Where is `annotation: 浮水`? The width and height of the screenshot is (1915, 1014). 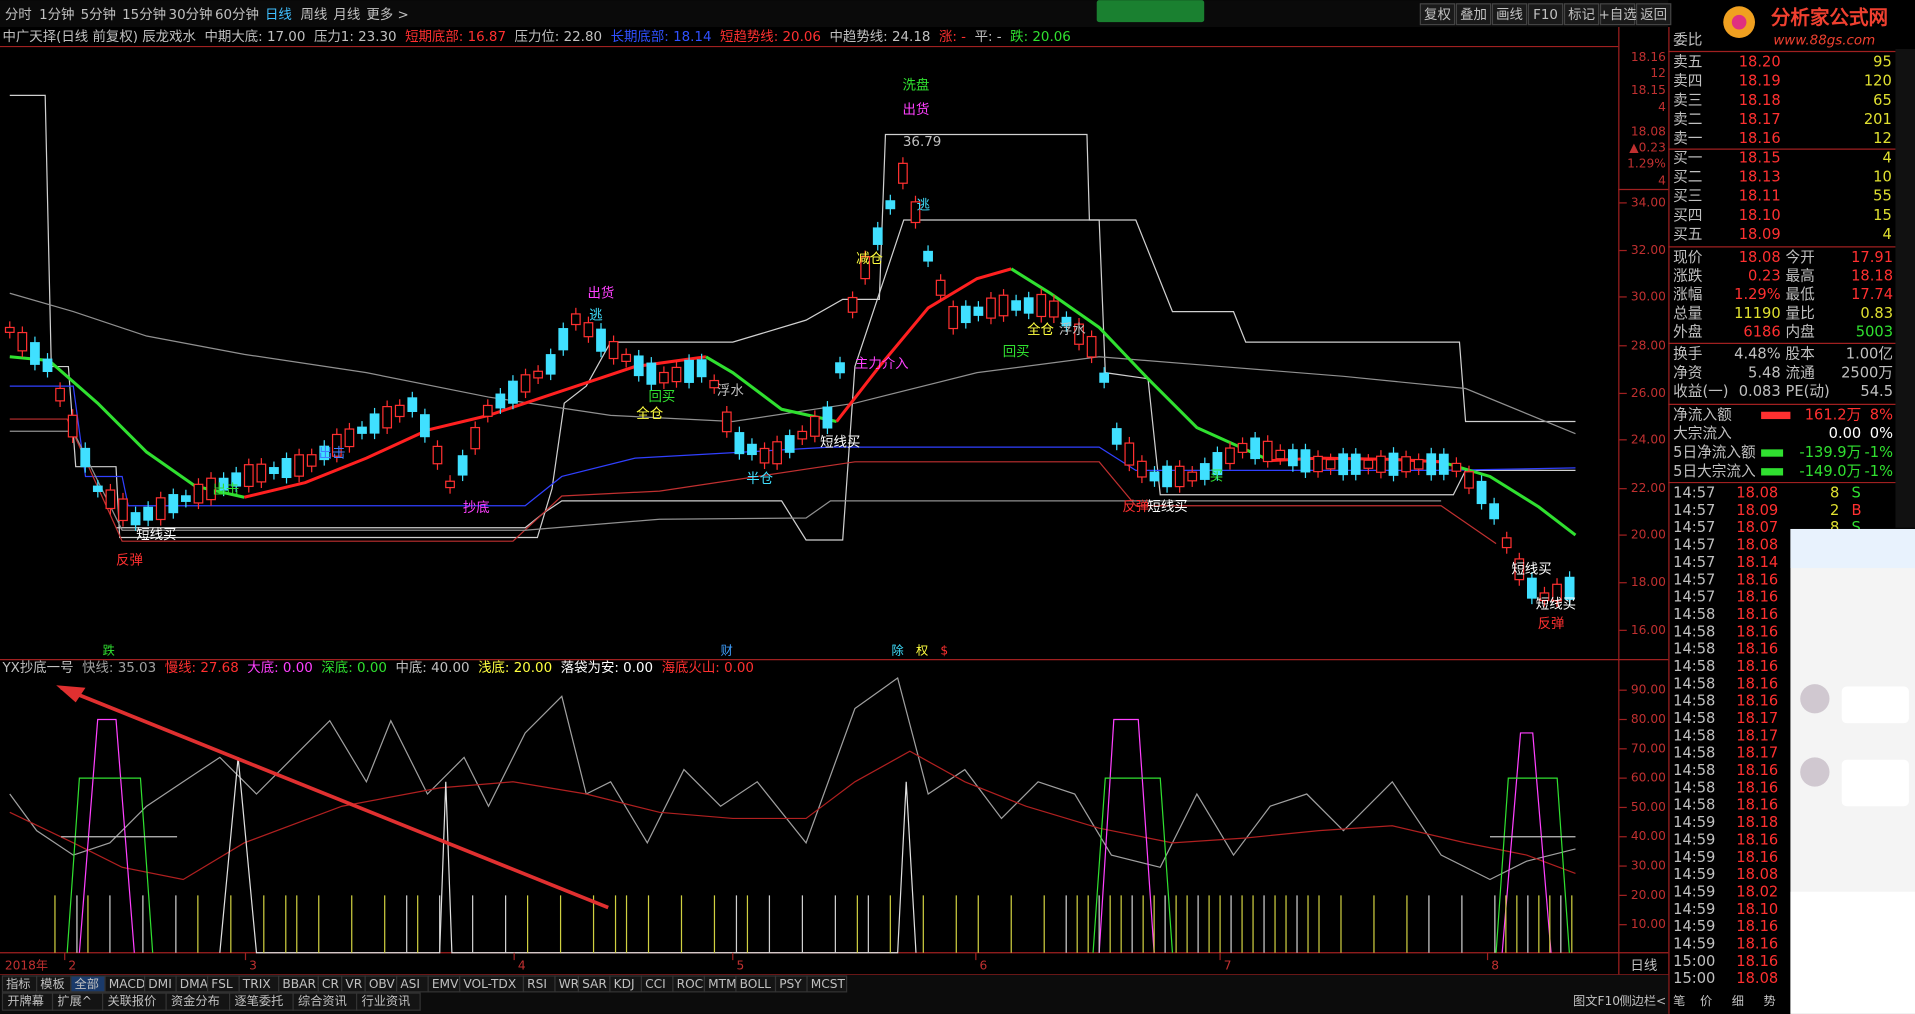
annotation: 浮水 is located at coordinates (1072, 330).